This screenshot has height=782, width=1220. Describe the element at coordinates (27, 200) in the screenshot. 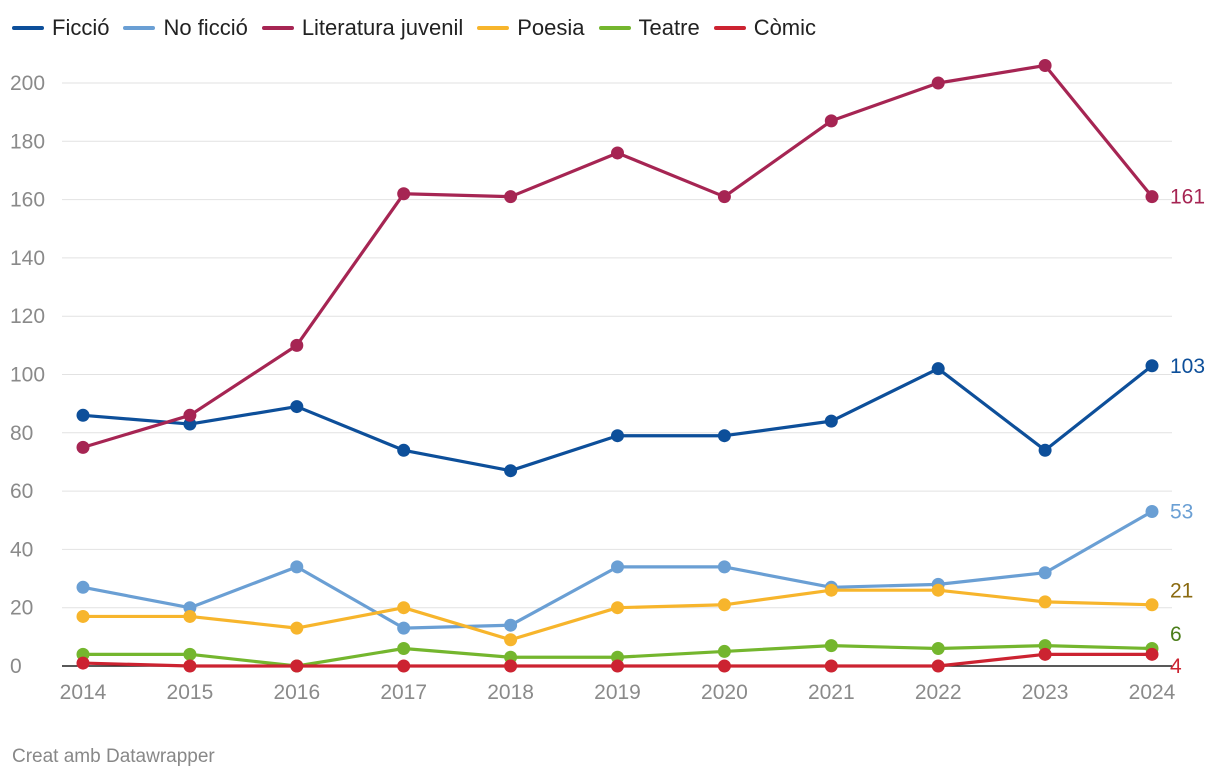

I see `y-tick-label: 160` at that location.